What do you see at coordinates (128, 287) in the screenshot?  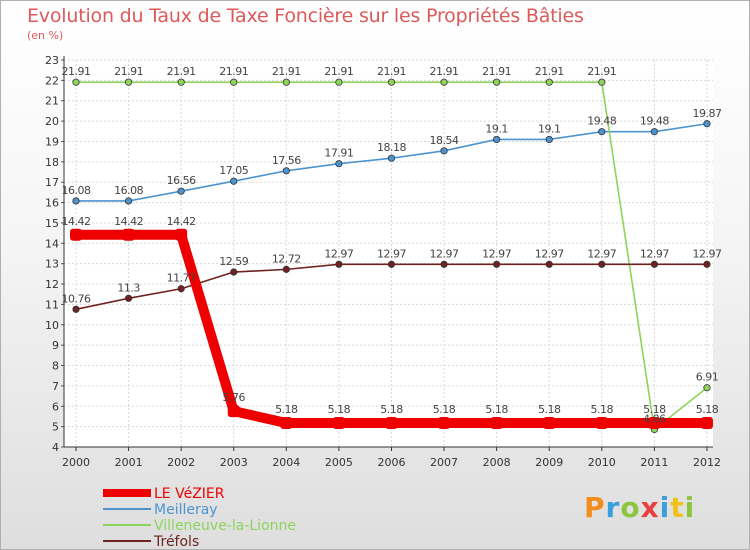 I see `data-label: 11.3` at bounding box center [128, 287].